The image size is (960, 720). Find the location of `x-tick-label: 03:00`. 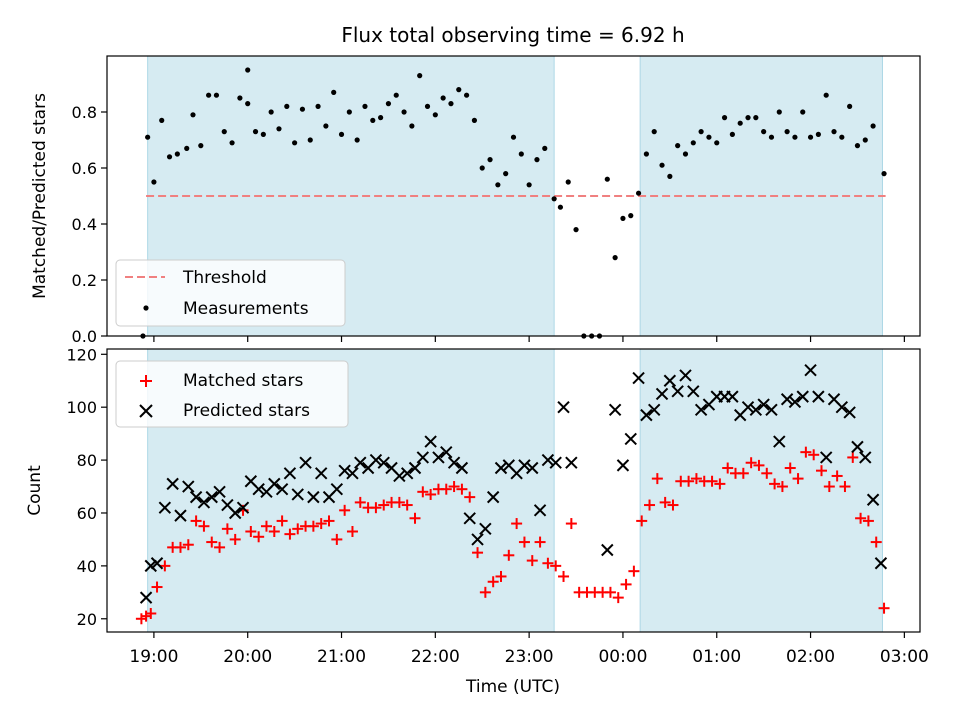

x-tick-label: 03:00 is located at coordinates (904, 657).